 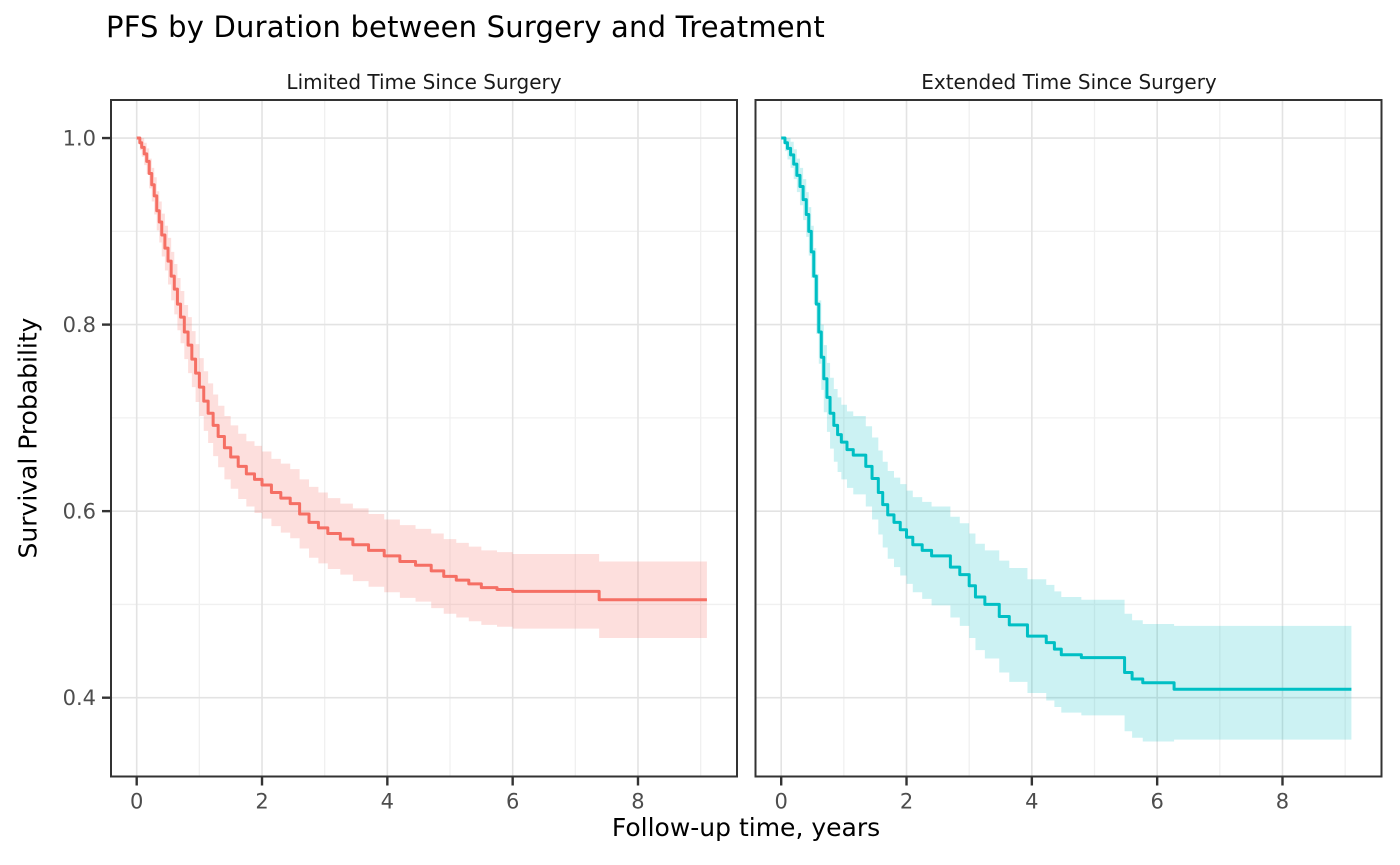 I want to click on x-axis-title: Follow-up time, years, so click(x=746, y=827).